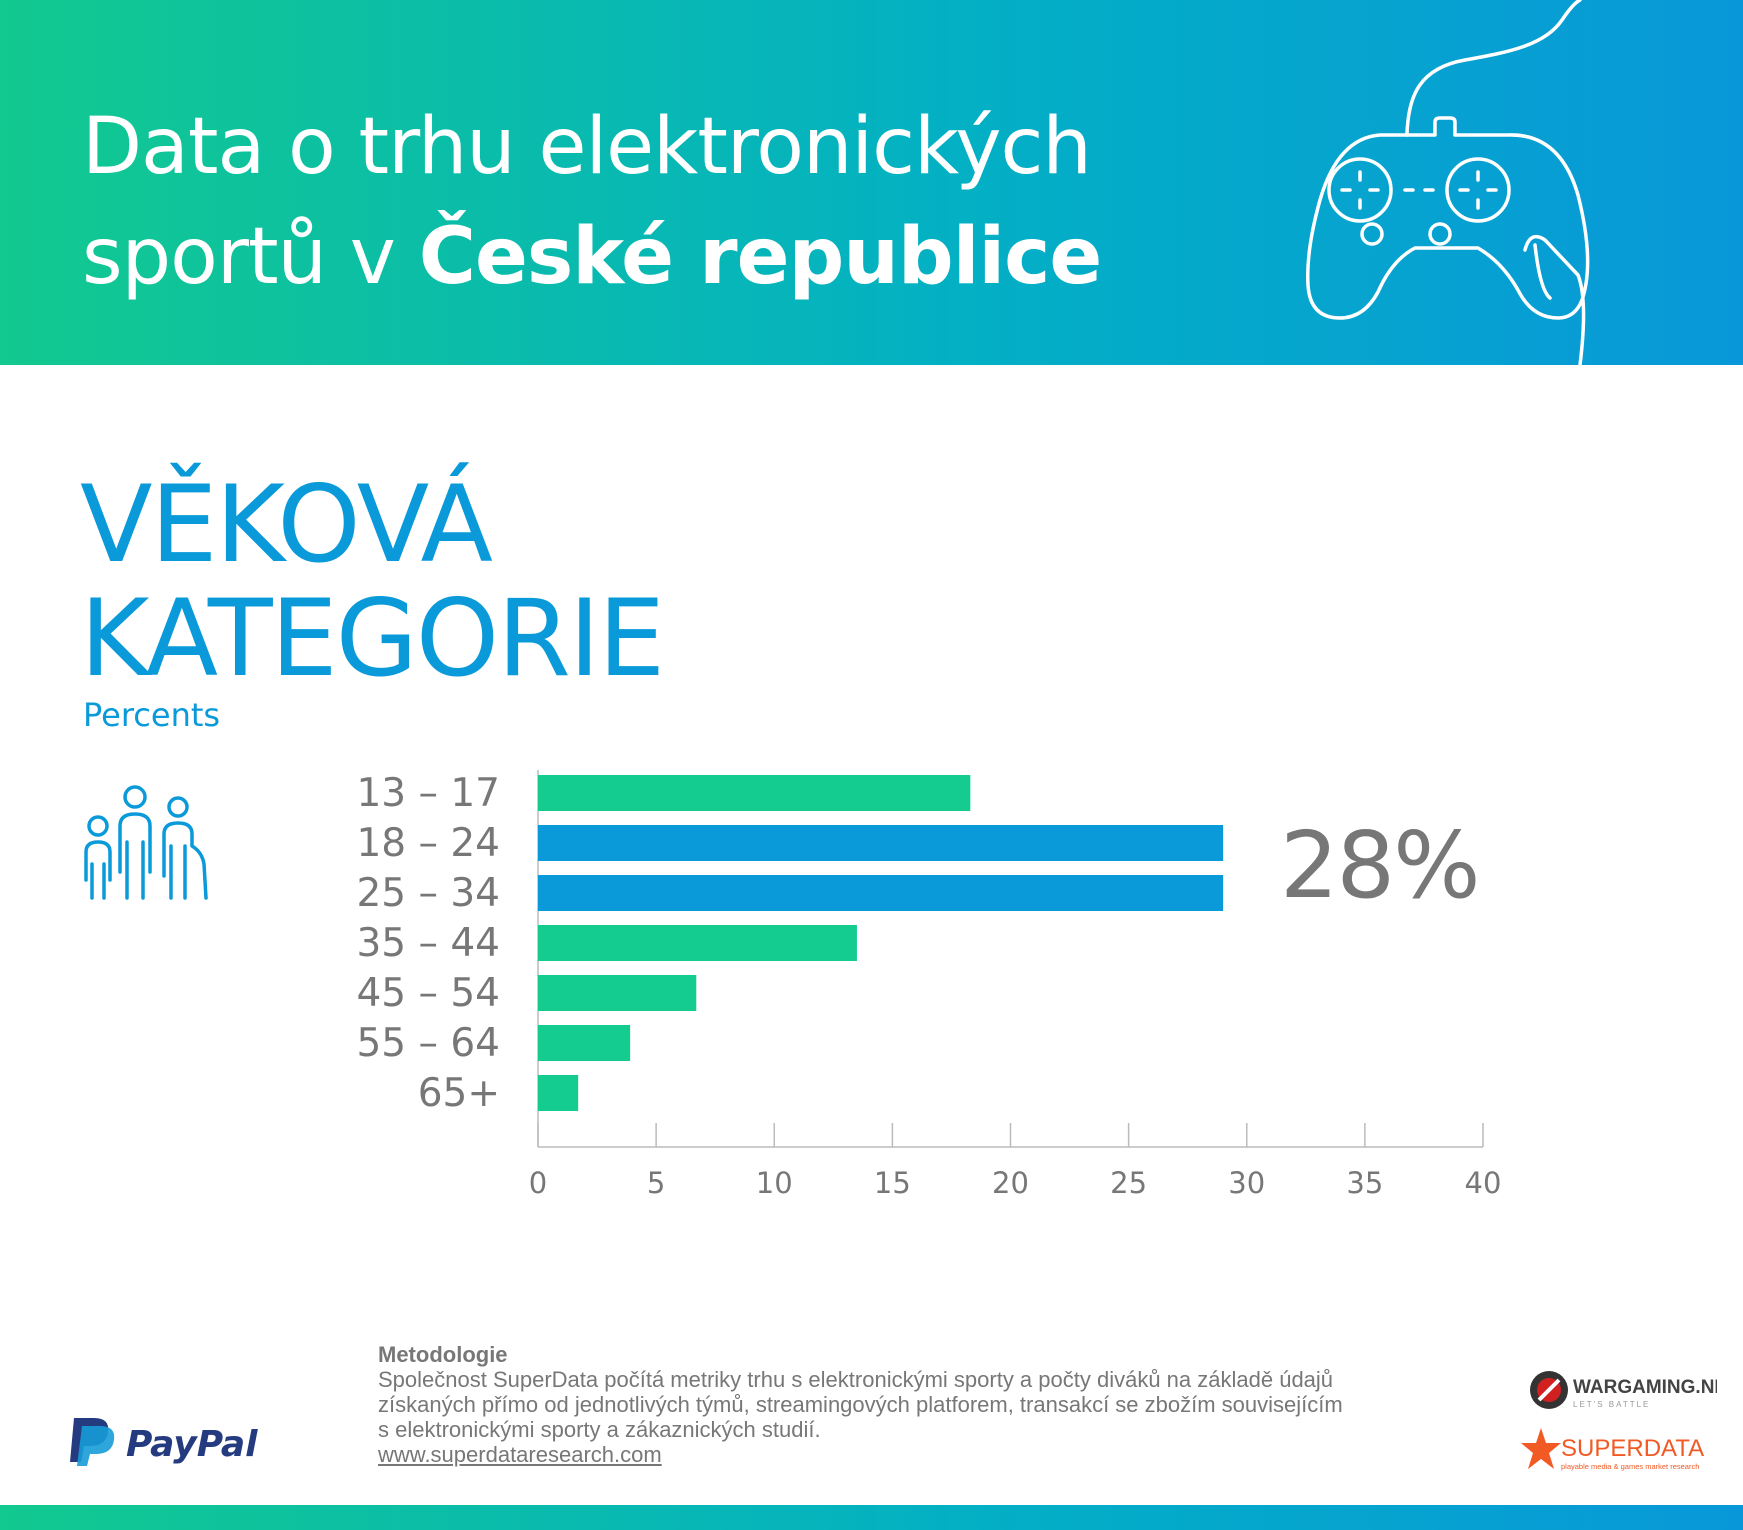 The height and width of the screenshot is (1530, 1743). I want to click on people-icon, so click(146, 842).